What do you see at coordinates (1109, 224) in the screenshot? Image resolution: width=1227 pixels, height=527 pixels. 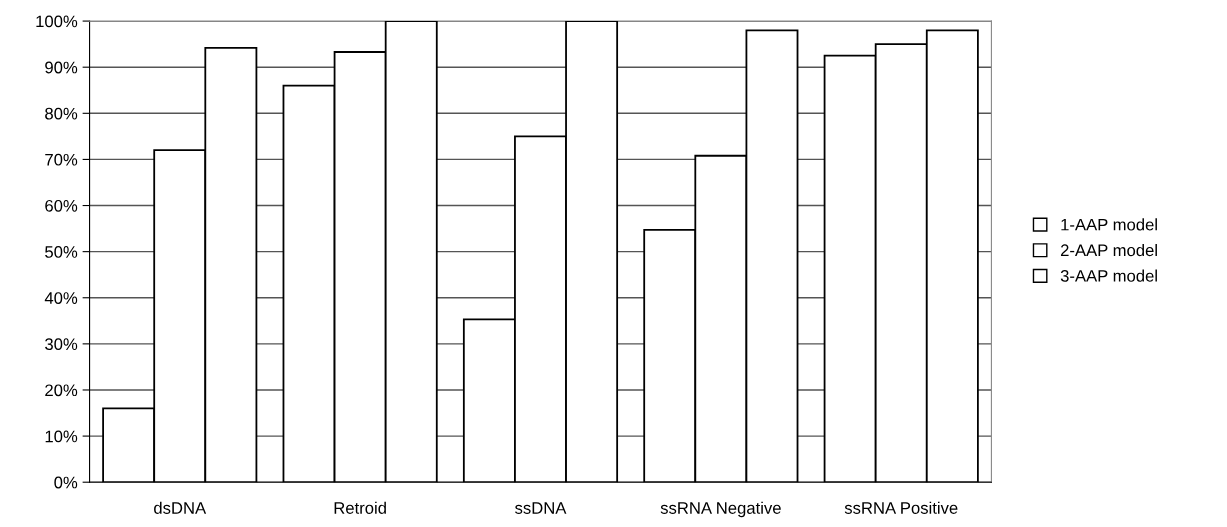 I see `legend-label: 1-AAP model` at bounding box center [1109, 224].